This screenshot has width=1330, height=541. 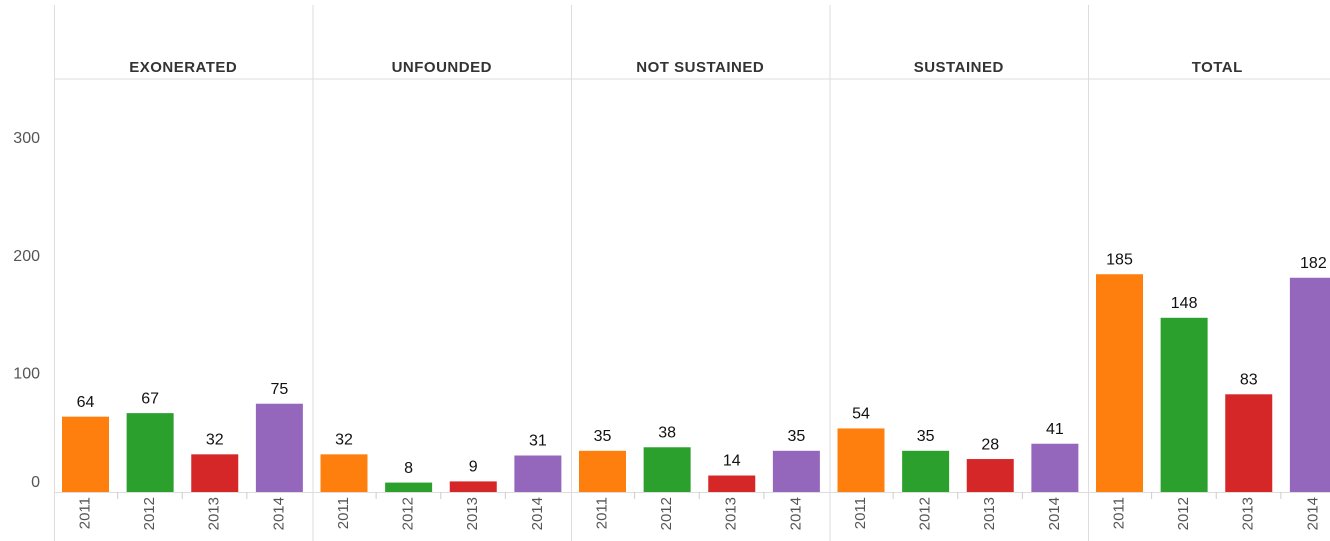 What do you see at coordinates (1217, 67) in the screenshot?
I see `panel-header: TOTAL` at bounding box center [1217, 67].